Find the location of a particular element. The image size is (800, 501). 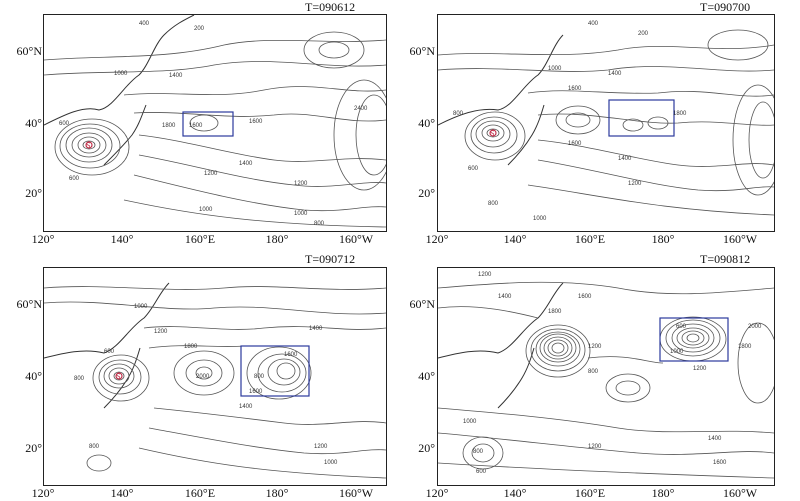

contour-label: 2400 is located at coordinates (361, 109).